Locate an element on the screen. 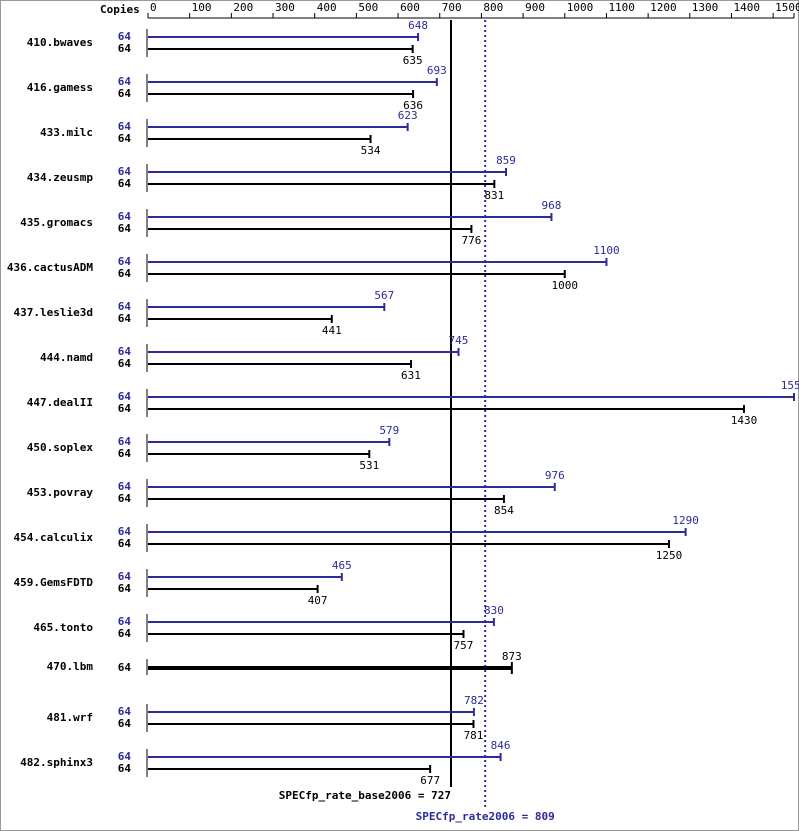 The image size is (799, 831). value-label: 1430 is located at coordinates (744, 420).